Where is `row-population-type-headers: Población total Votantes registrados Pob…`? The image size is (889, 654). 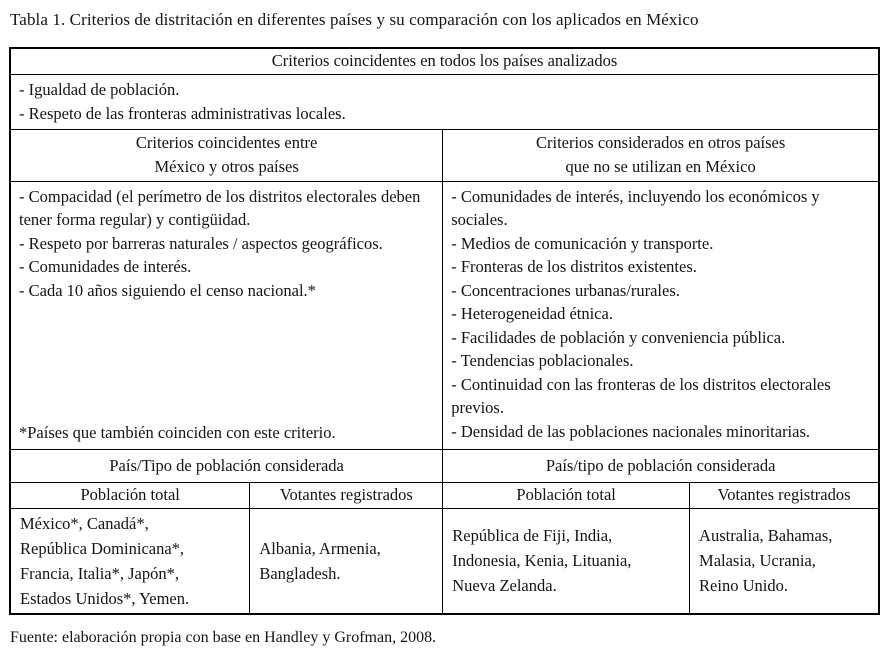
row-population-type-headers: Población total Votantes registrados Pob… is located at coordinates (444, 495).